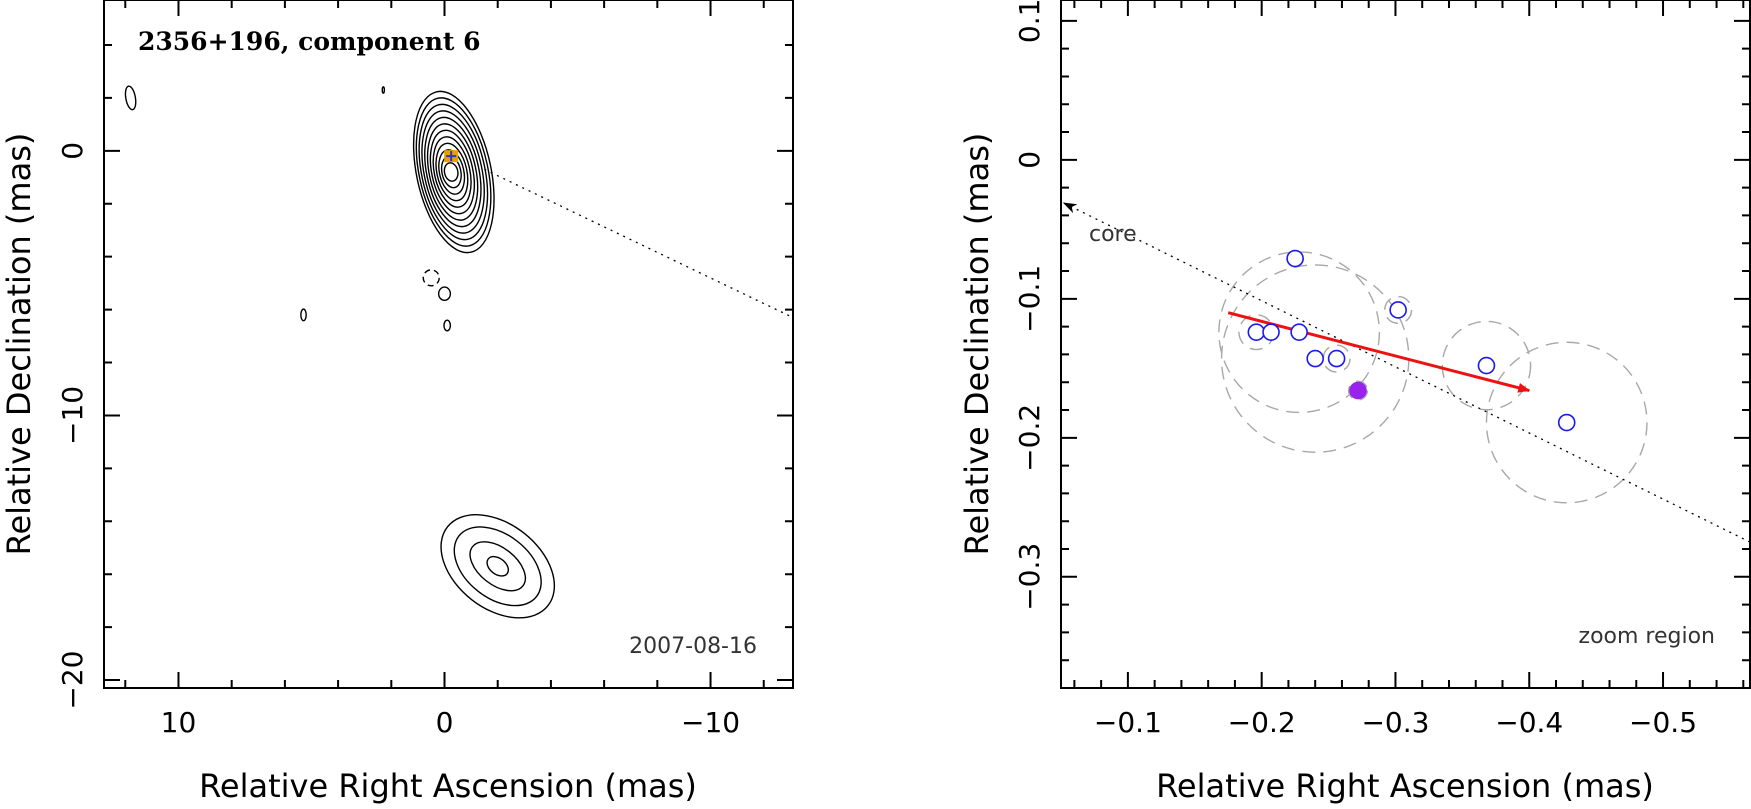  I want to click on x-tick-label: −0.2, so click(1262, 722).